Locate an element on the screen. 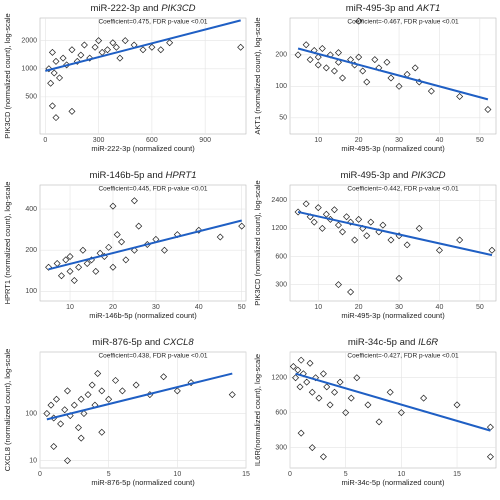  panel-title: miR-146b-5p and HPRT1 is located at coordinates (142, 175).